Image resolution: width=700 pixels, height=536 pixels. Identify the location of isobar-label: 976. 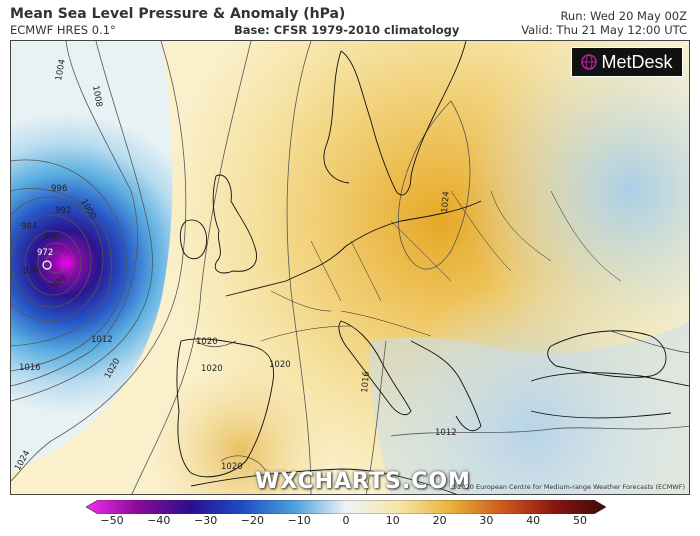
(31, 271).